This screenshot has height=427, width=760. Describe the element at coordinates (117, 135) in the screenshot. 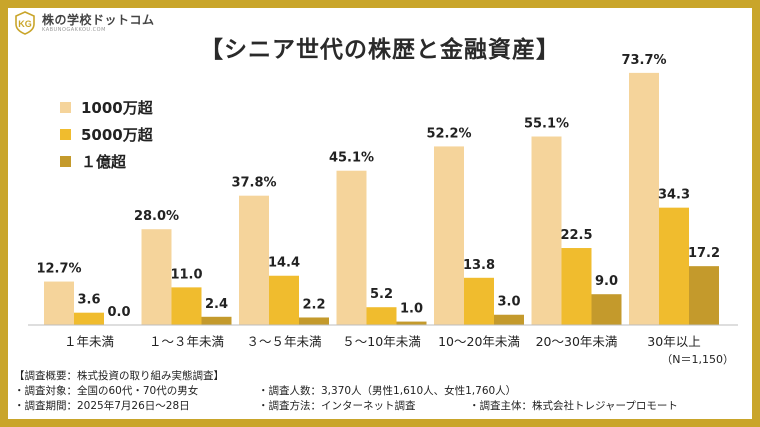

I see `legend-label-5000man: 5000万超` at that location.